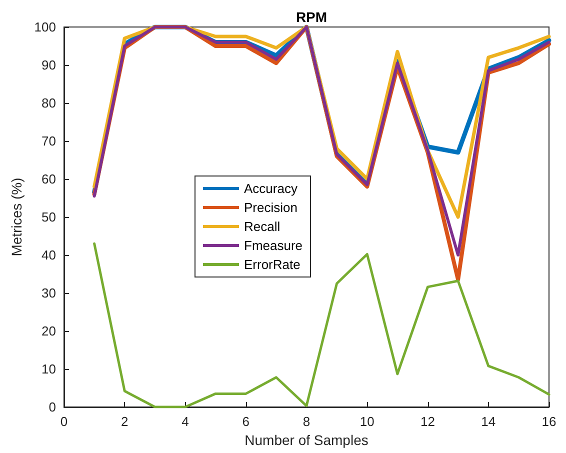 This screenshot has height=453, width=566. What do you see at coordinates (64, 421) in the screenshot?
I see `x-tick-label: 0` at bounding box center [64, 421].